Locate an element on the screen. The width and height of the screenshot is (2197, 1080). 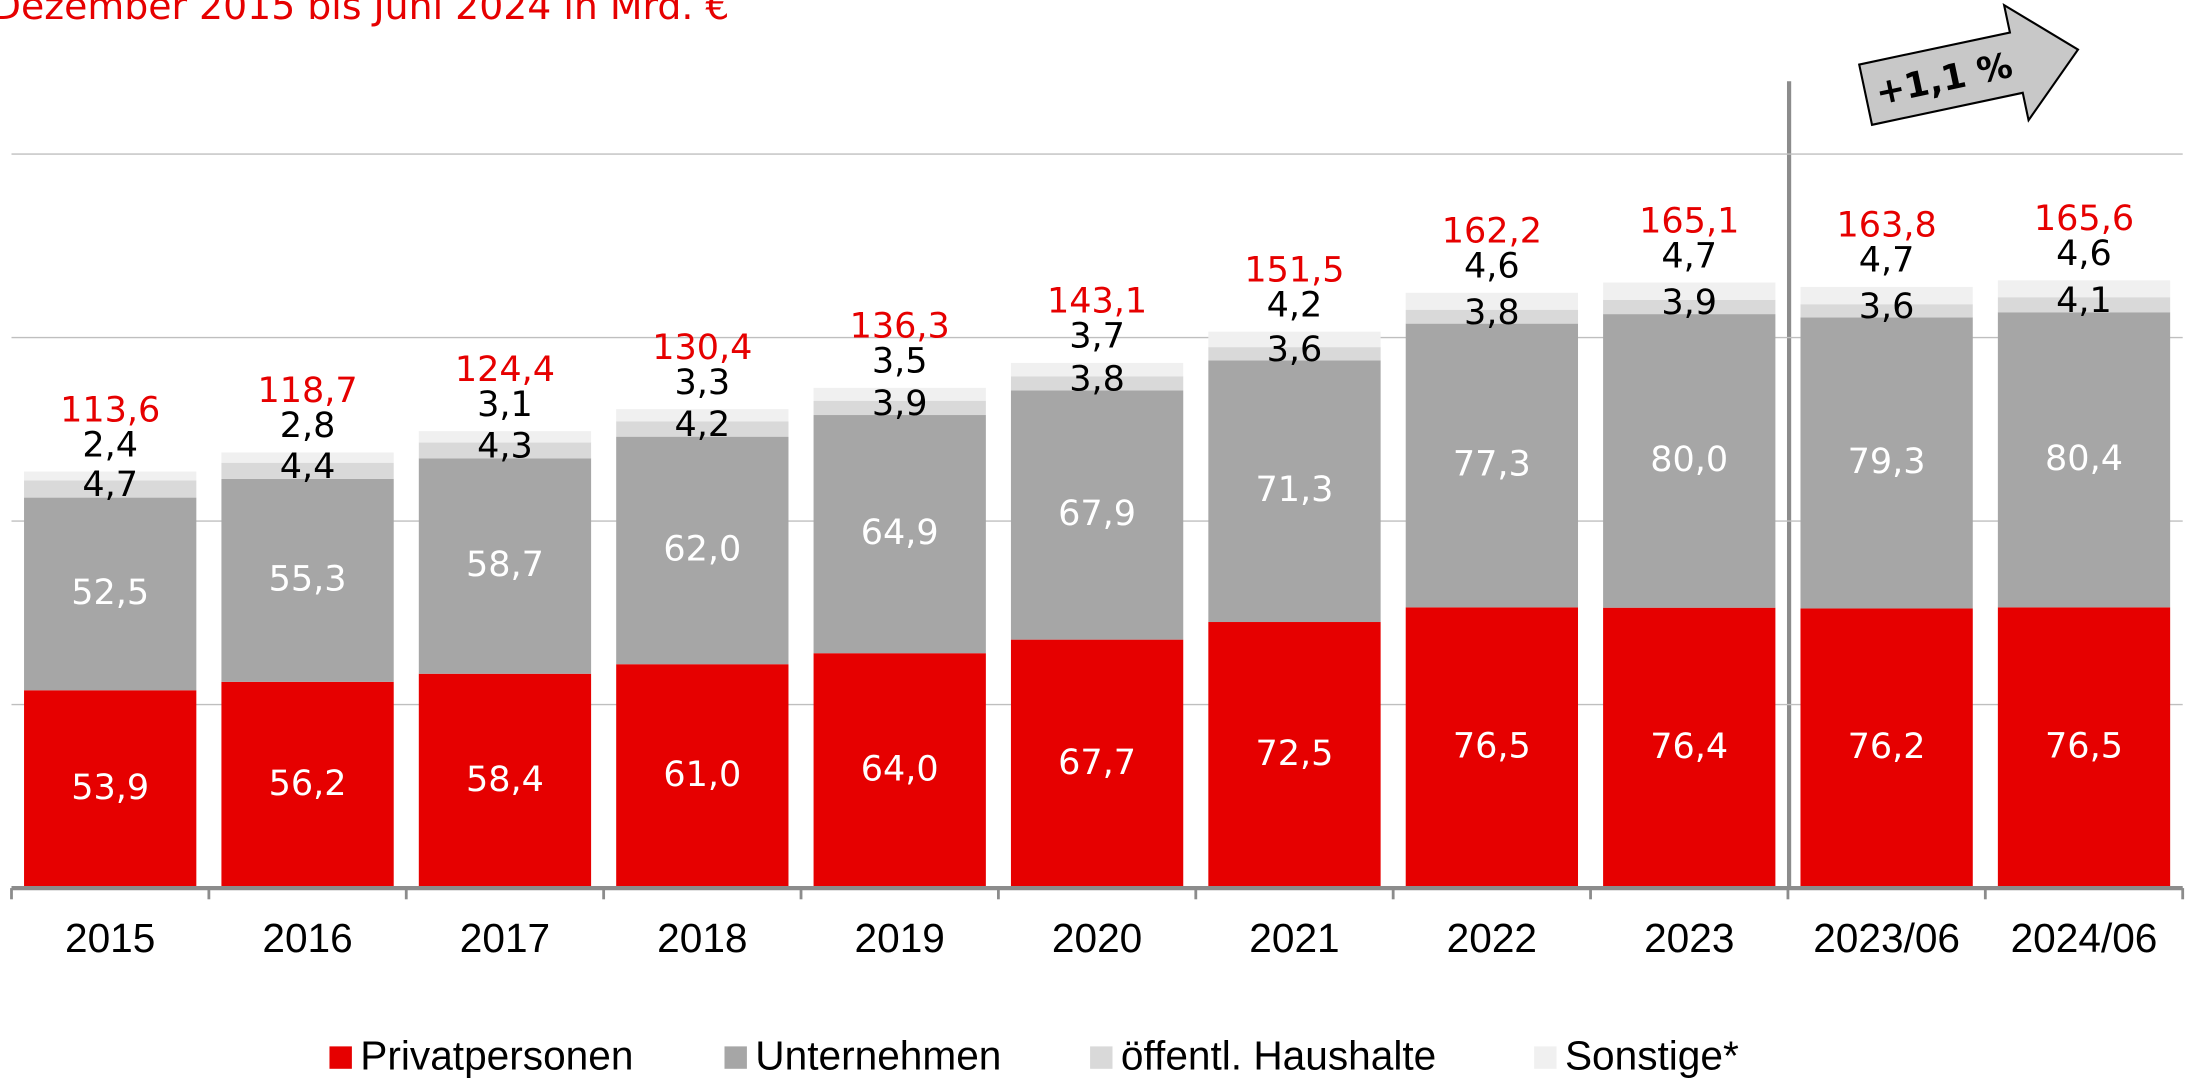
value-label: 4,4 is located at coordinates (308, 467).